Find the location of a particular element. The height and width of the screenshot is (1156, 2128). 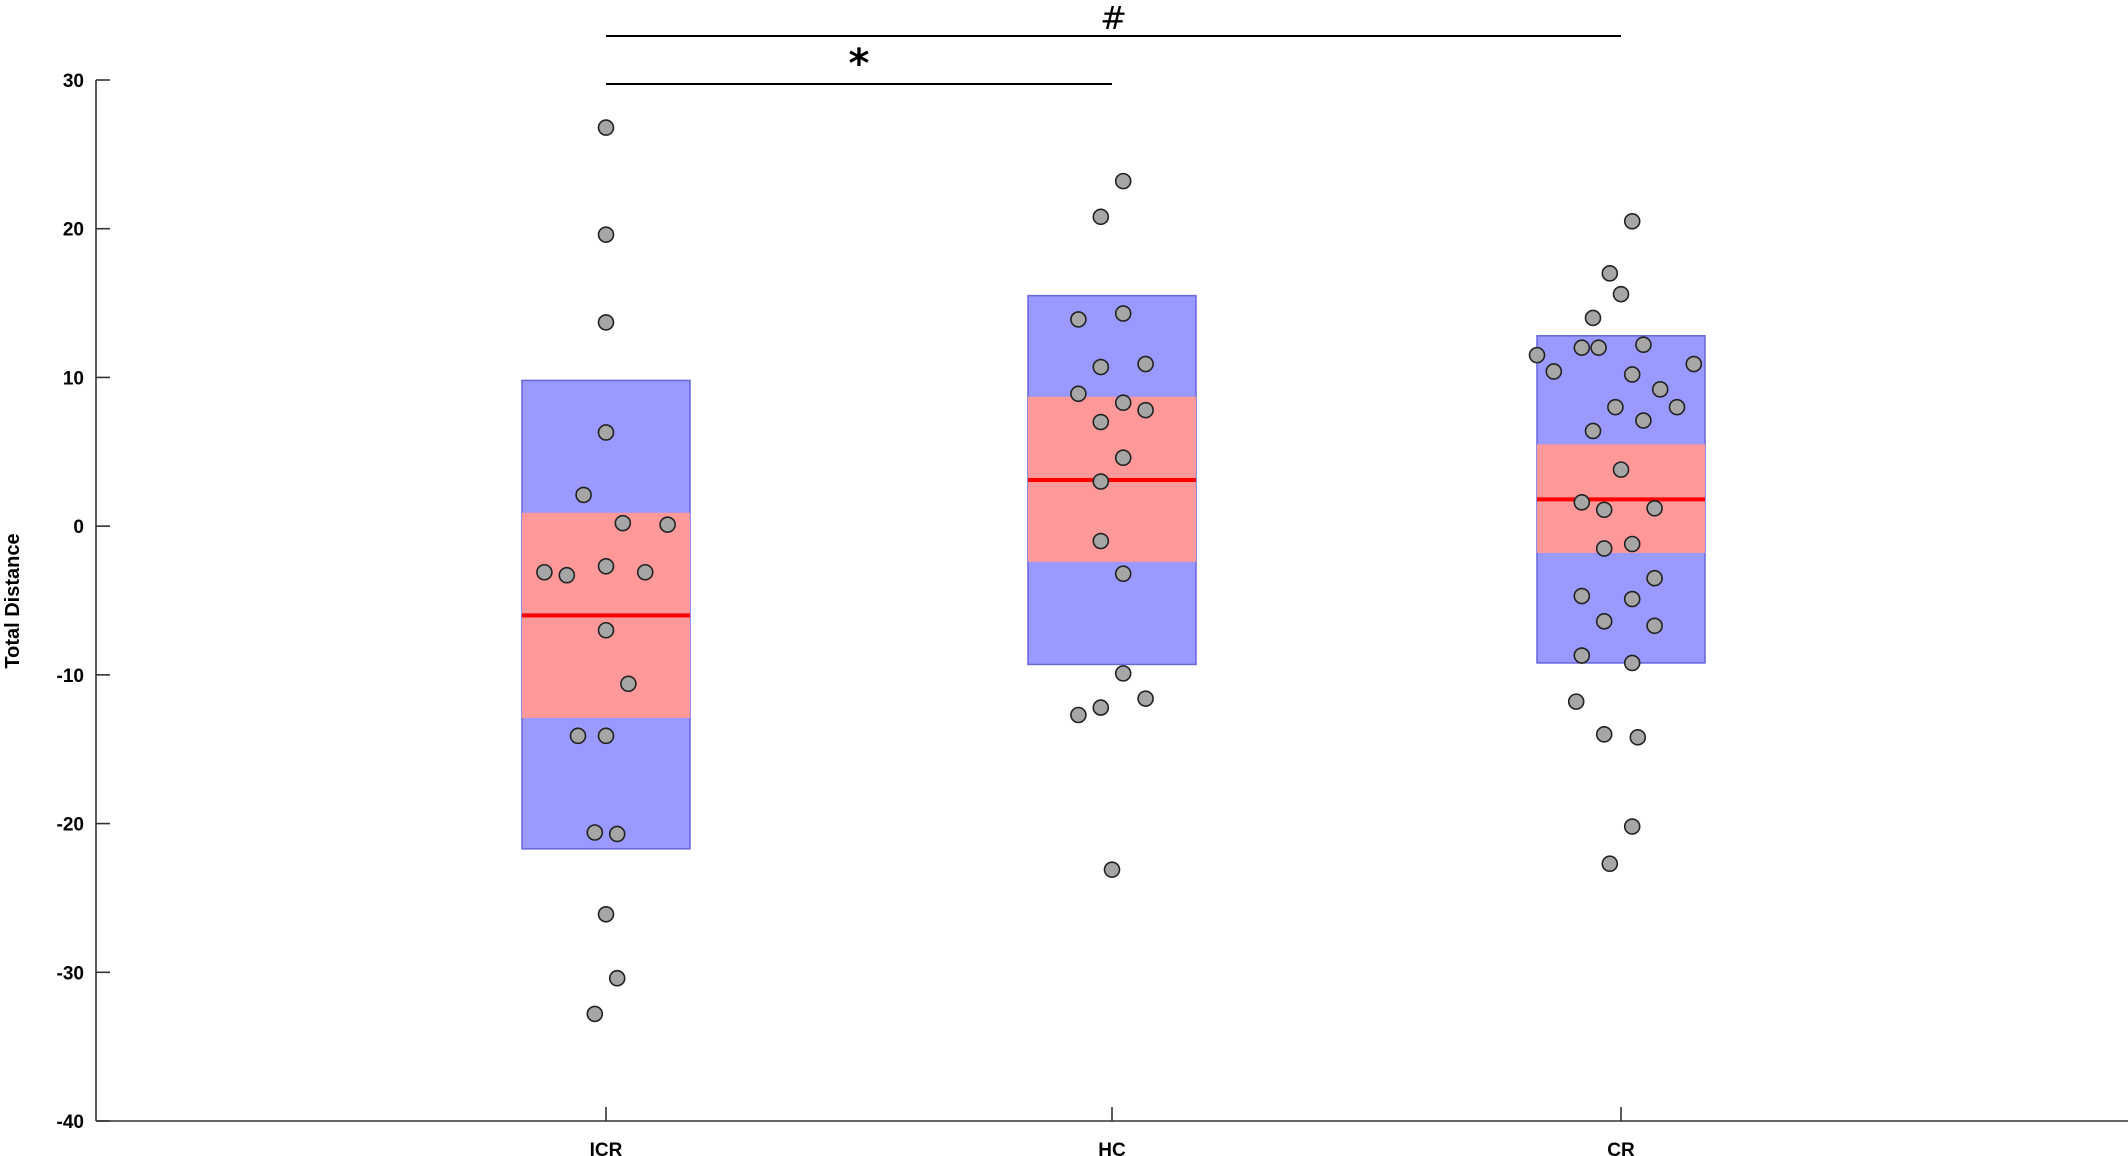

y-tick-label: -10 is located at coordinates (70, 676).